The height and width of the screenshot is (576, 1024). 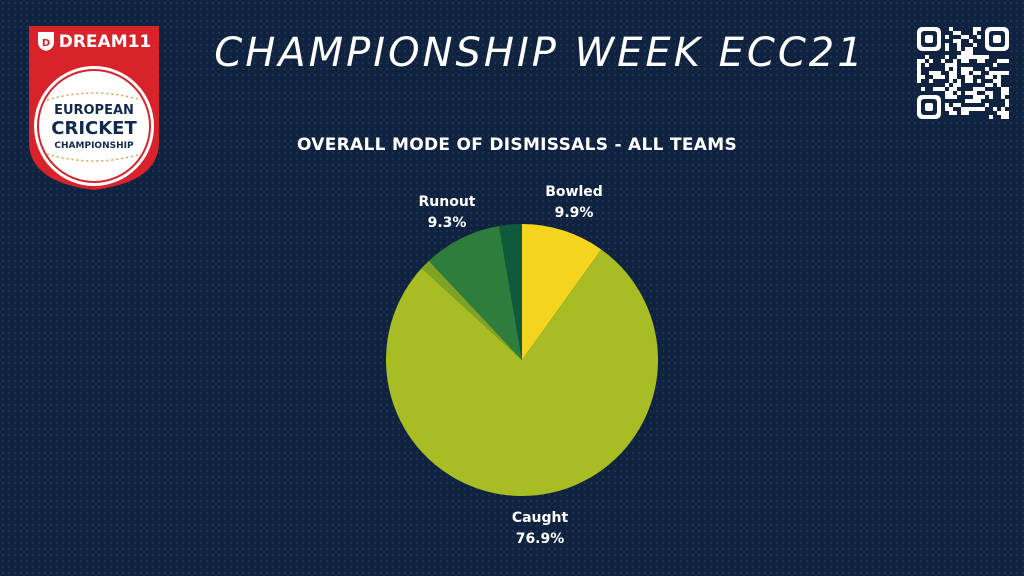 I want to click on svg-text: D, so click(x=46, y=43).